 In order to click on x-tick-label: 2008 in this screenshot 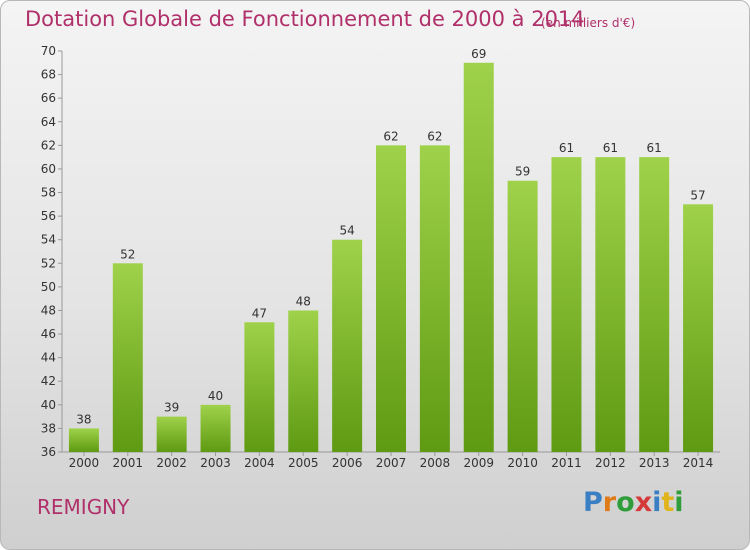, I will do `click(435, 463)`.